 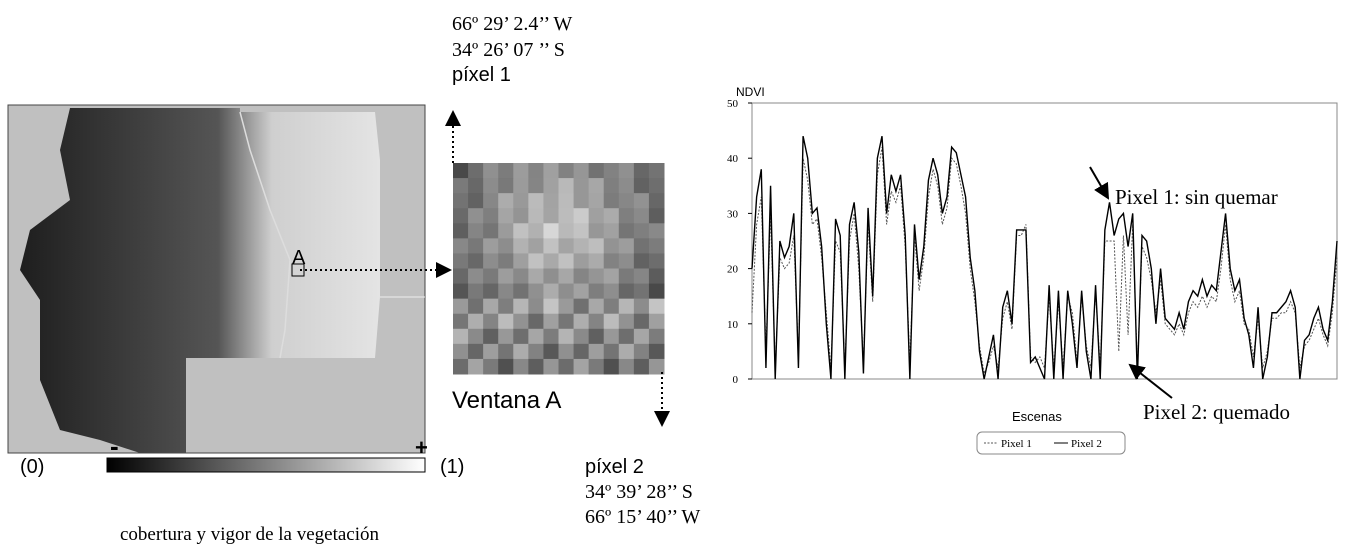 What do you see at coordinates (736, 380) in the screenshot?
I see `y-tick-label: 0` at bounding box center [736, 380].